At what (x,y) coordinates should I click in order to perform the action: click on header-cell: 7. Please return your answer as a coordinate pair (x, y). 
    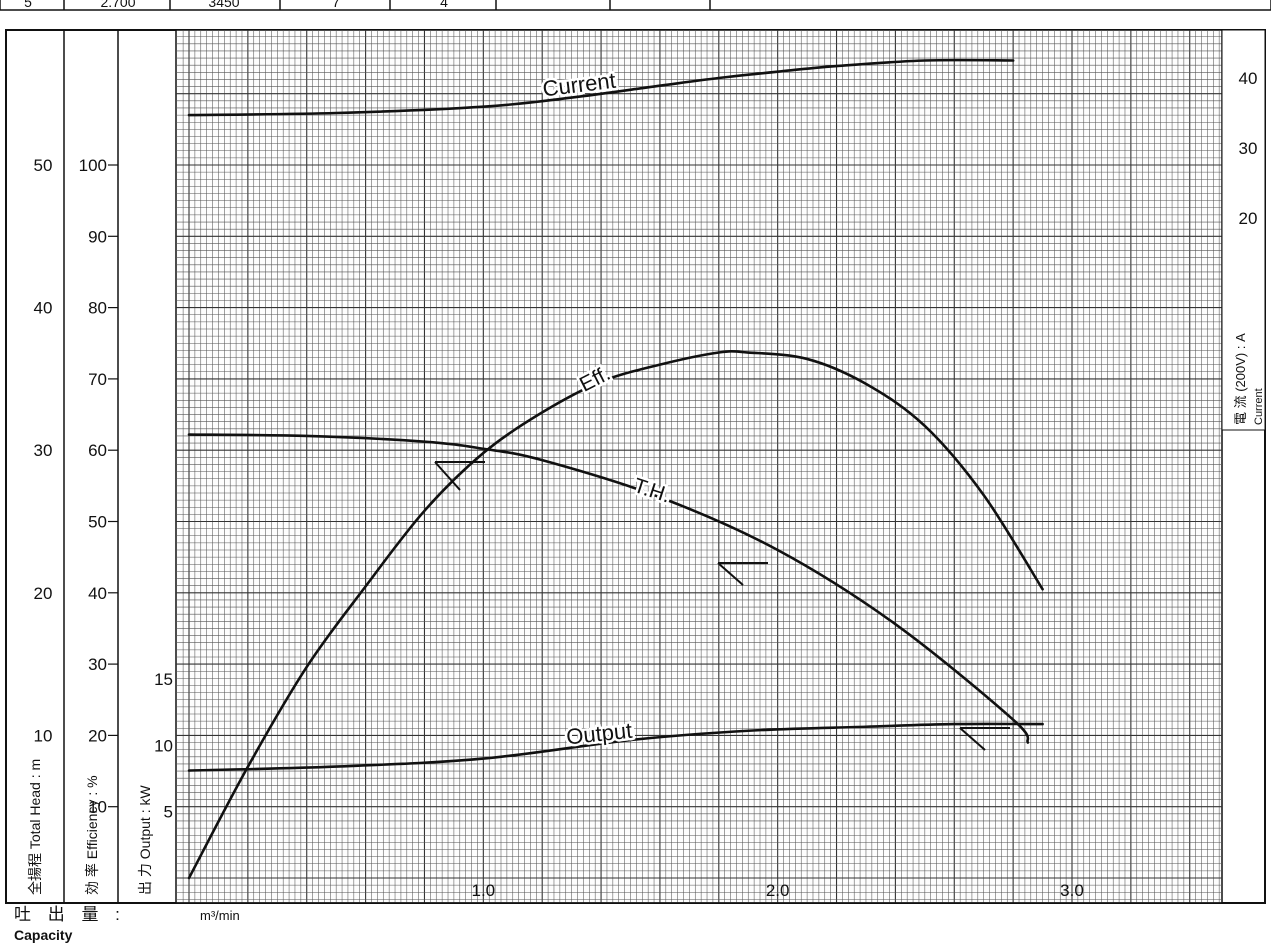
    Looking at the image, I should click on (336, 5).